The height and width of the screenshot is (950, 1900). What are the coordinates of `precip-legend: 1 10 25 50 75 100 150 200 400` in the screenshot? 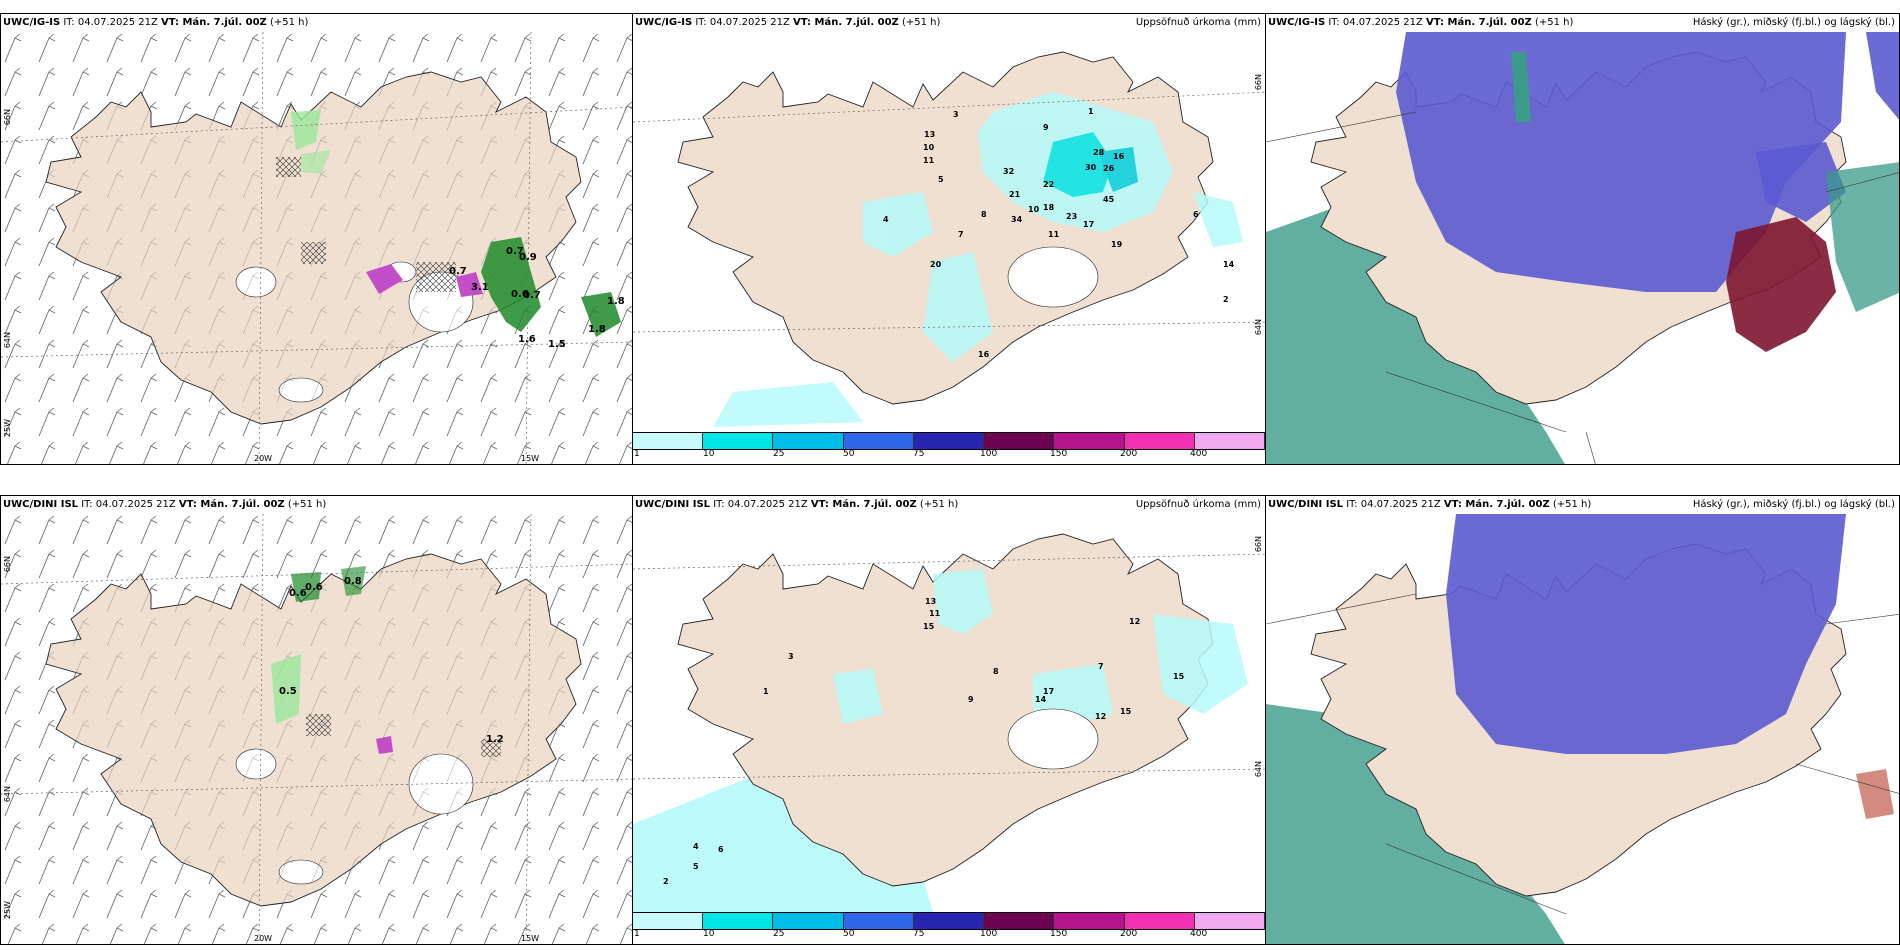 It's located at (949, 448).